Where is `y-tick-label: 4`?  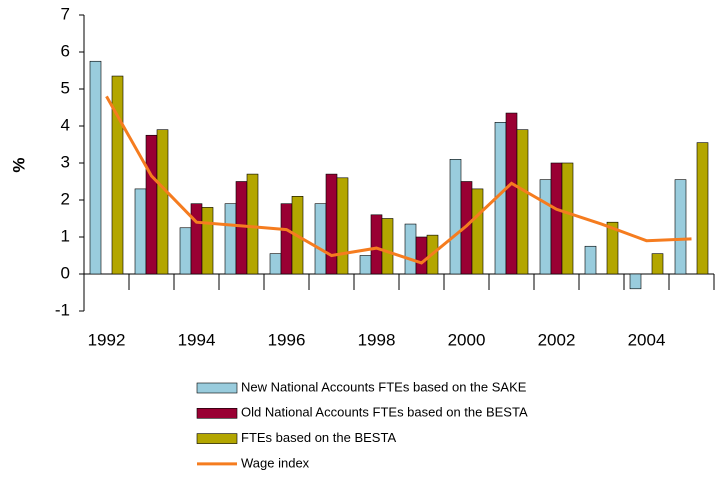
y-tick-label: 4 is located at coordinates (65, 124).